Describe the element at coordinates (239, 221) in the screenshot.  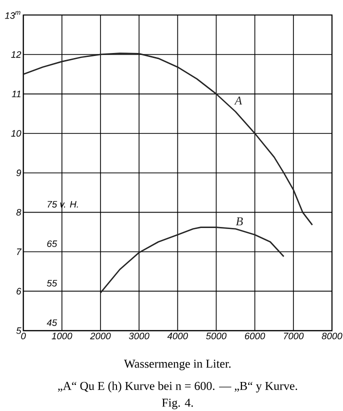
I see `series-label: B` at that location.